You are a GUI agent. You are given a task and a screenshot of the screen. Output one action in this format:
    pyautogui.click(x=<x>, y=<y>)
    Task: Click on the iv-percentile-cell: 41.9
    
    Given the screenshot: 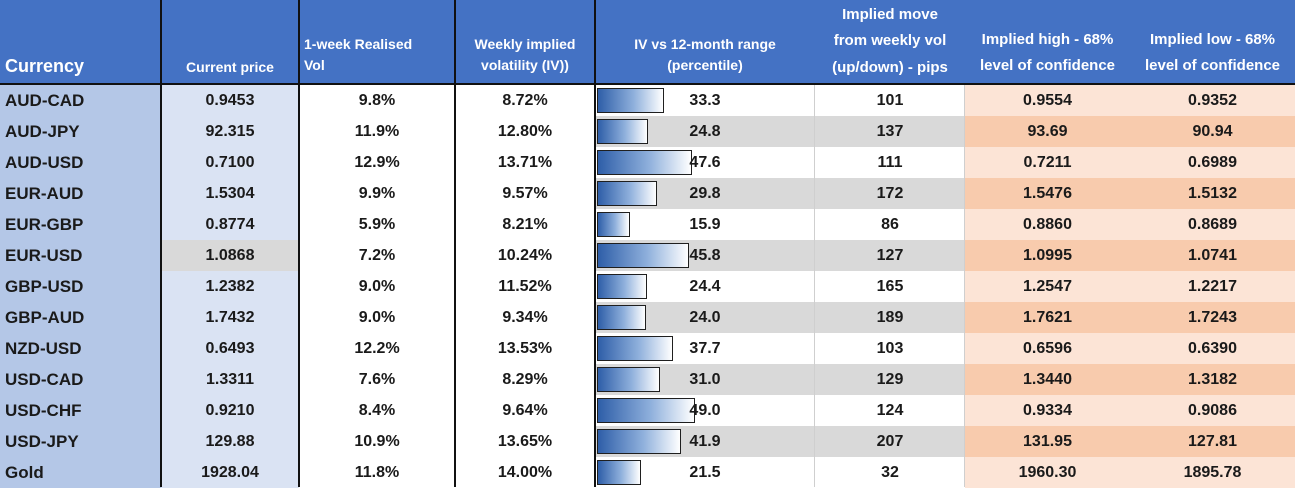 What is the action you would take?
    pyautogui.click(x=705, y=441)
    